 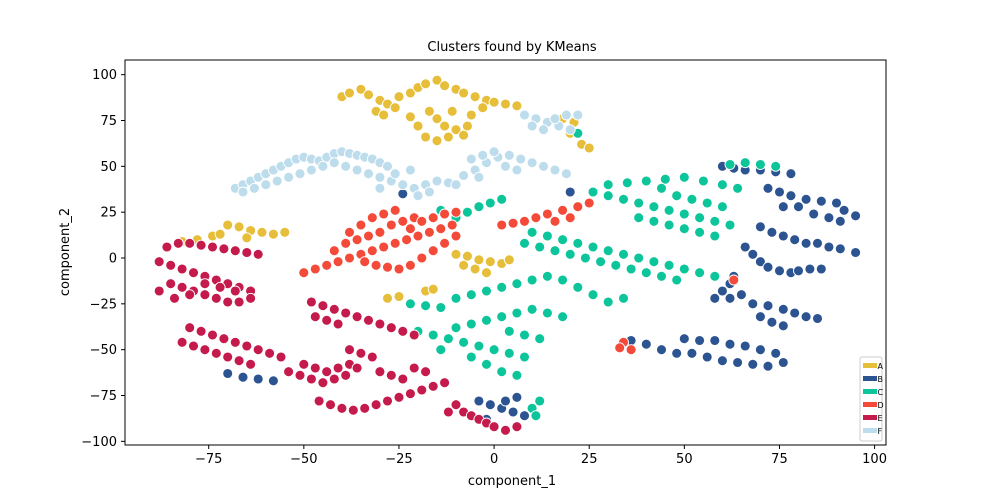 I want to click on x-tick-label: −50, so click(x=303, y=459).